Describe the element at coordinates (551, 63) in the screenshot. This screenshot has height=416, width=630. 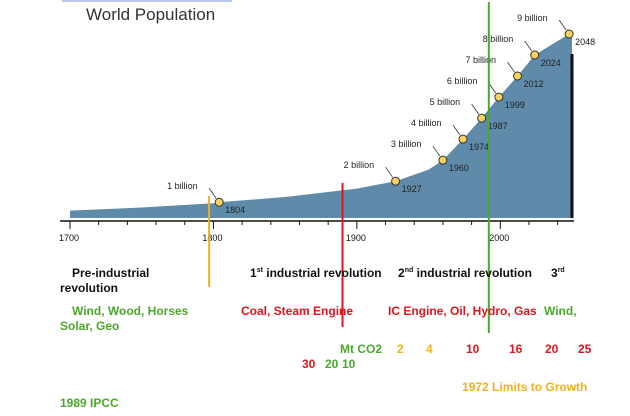
I see `milestone-year: 2024` at that location.